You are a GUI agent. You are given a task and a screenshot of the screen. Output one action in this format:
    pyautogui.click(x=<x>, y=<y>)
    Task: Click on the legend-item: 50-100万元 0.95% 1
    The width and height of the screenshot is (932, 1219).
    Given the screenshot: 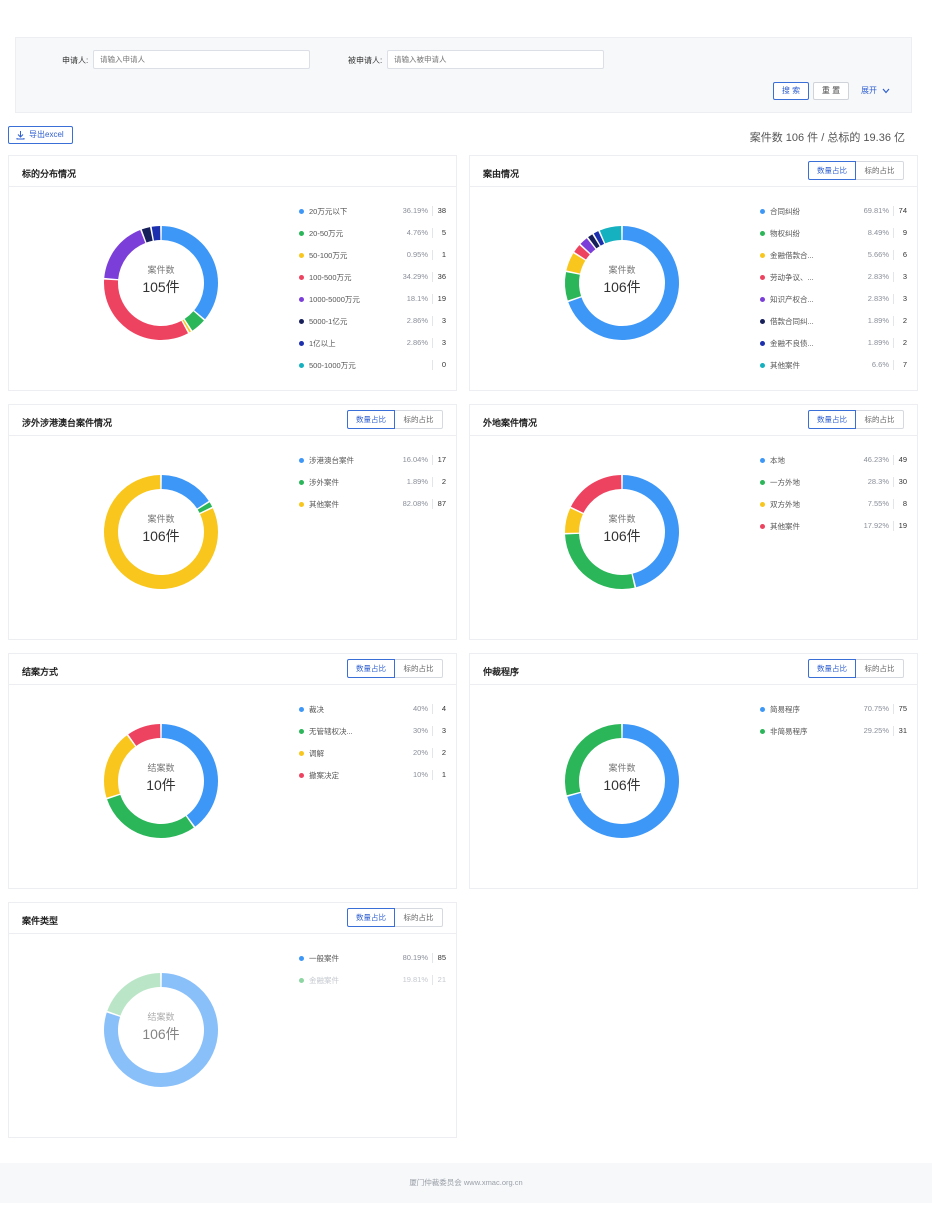 What is the action you would take?
    pyautogui.click(x=372, y=261)
    